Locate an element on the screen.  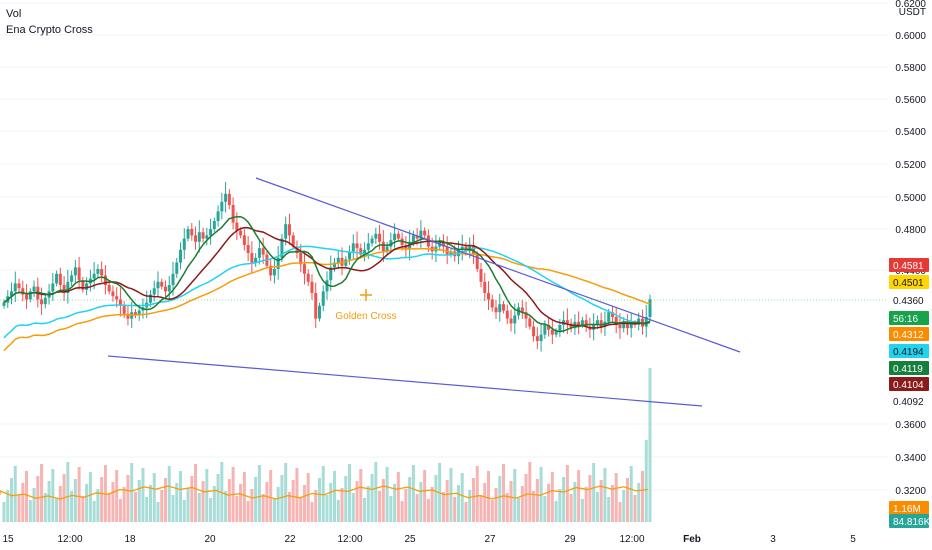
price-tag-label: 1.16M is located at coordinates (907, 509).